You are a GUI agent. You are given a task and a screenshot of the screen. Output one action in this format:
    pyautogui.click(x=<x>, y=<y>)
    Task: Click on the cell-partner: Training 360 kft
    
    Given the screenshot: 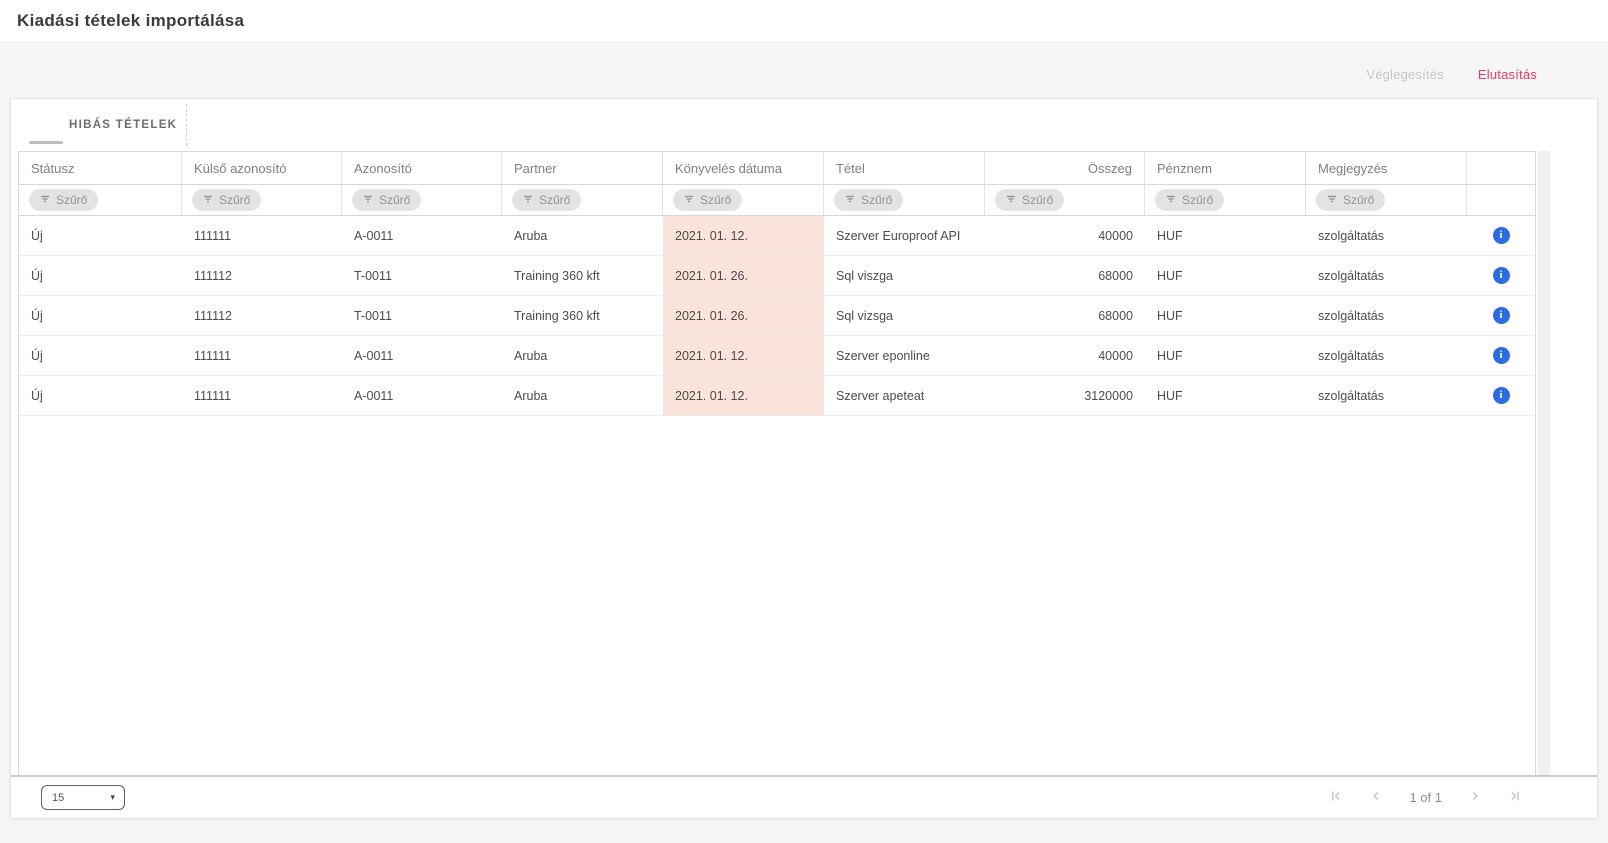 What is the action you would take?
    pyautogui.click(x=557, y=315)
    